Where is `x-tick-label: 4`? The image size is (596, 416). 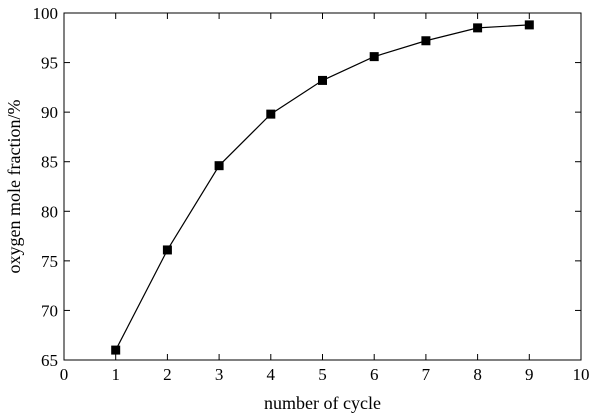 x-tick-label: 4 is located at coordinates (271, 374).